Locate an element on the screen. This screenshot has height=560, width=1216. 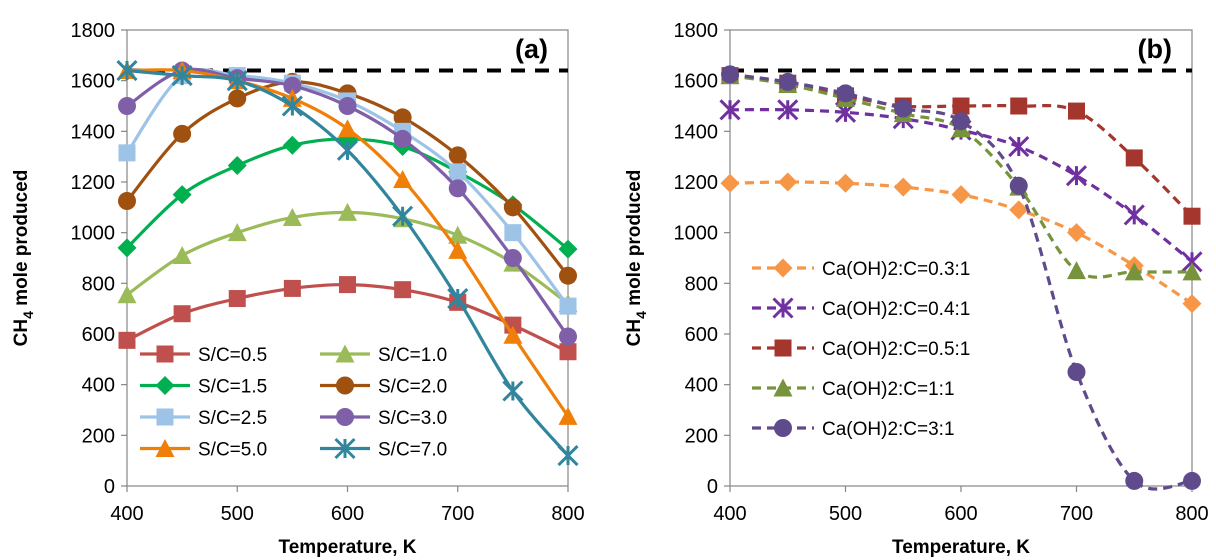
legend-item: S/C=0.5 is located at coordinates (203, 355).